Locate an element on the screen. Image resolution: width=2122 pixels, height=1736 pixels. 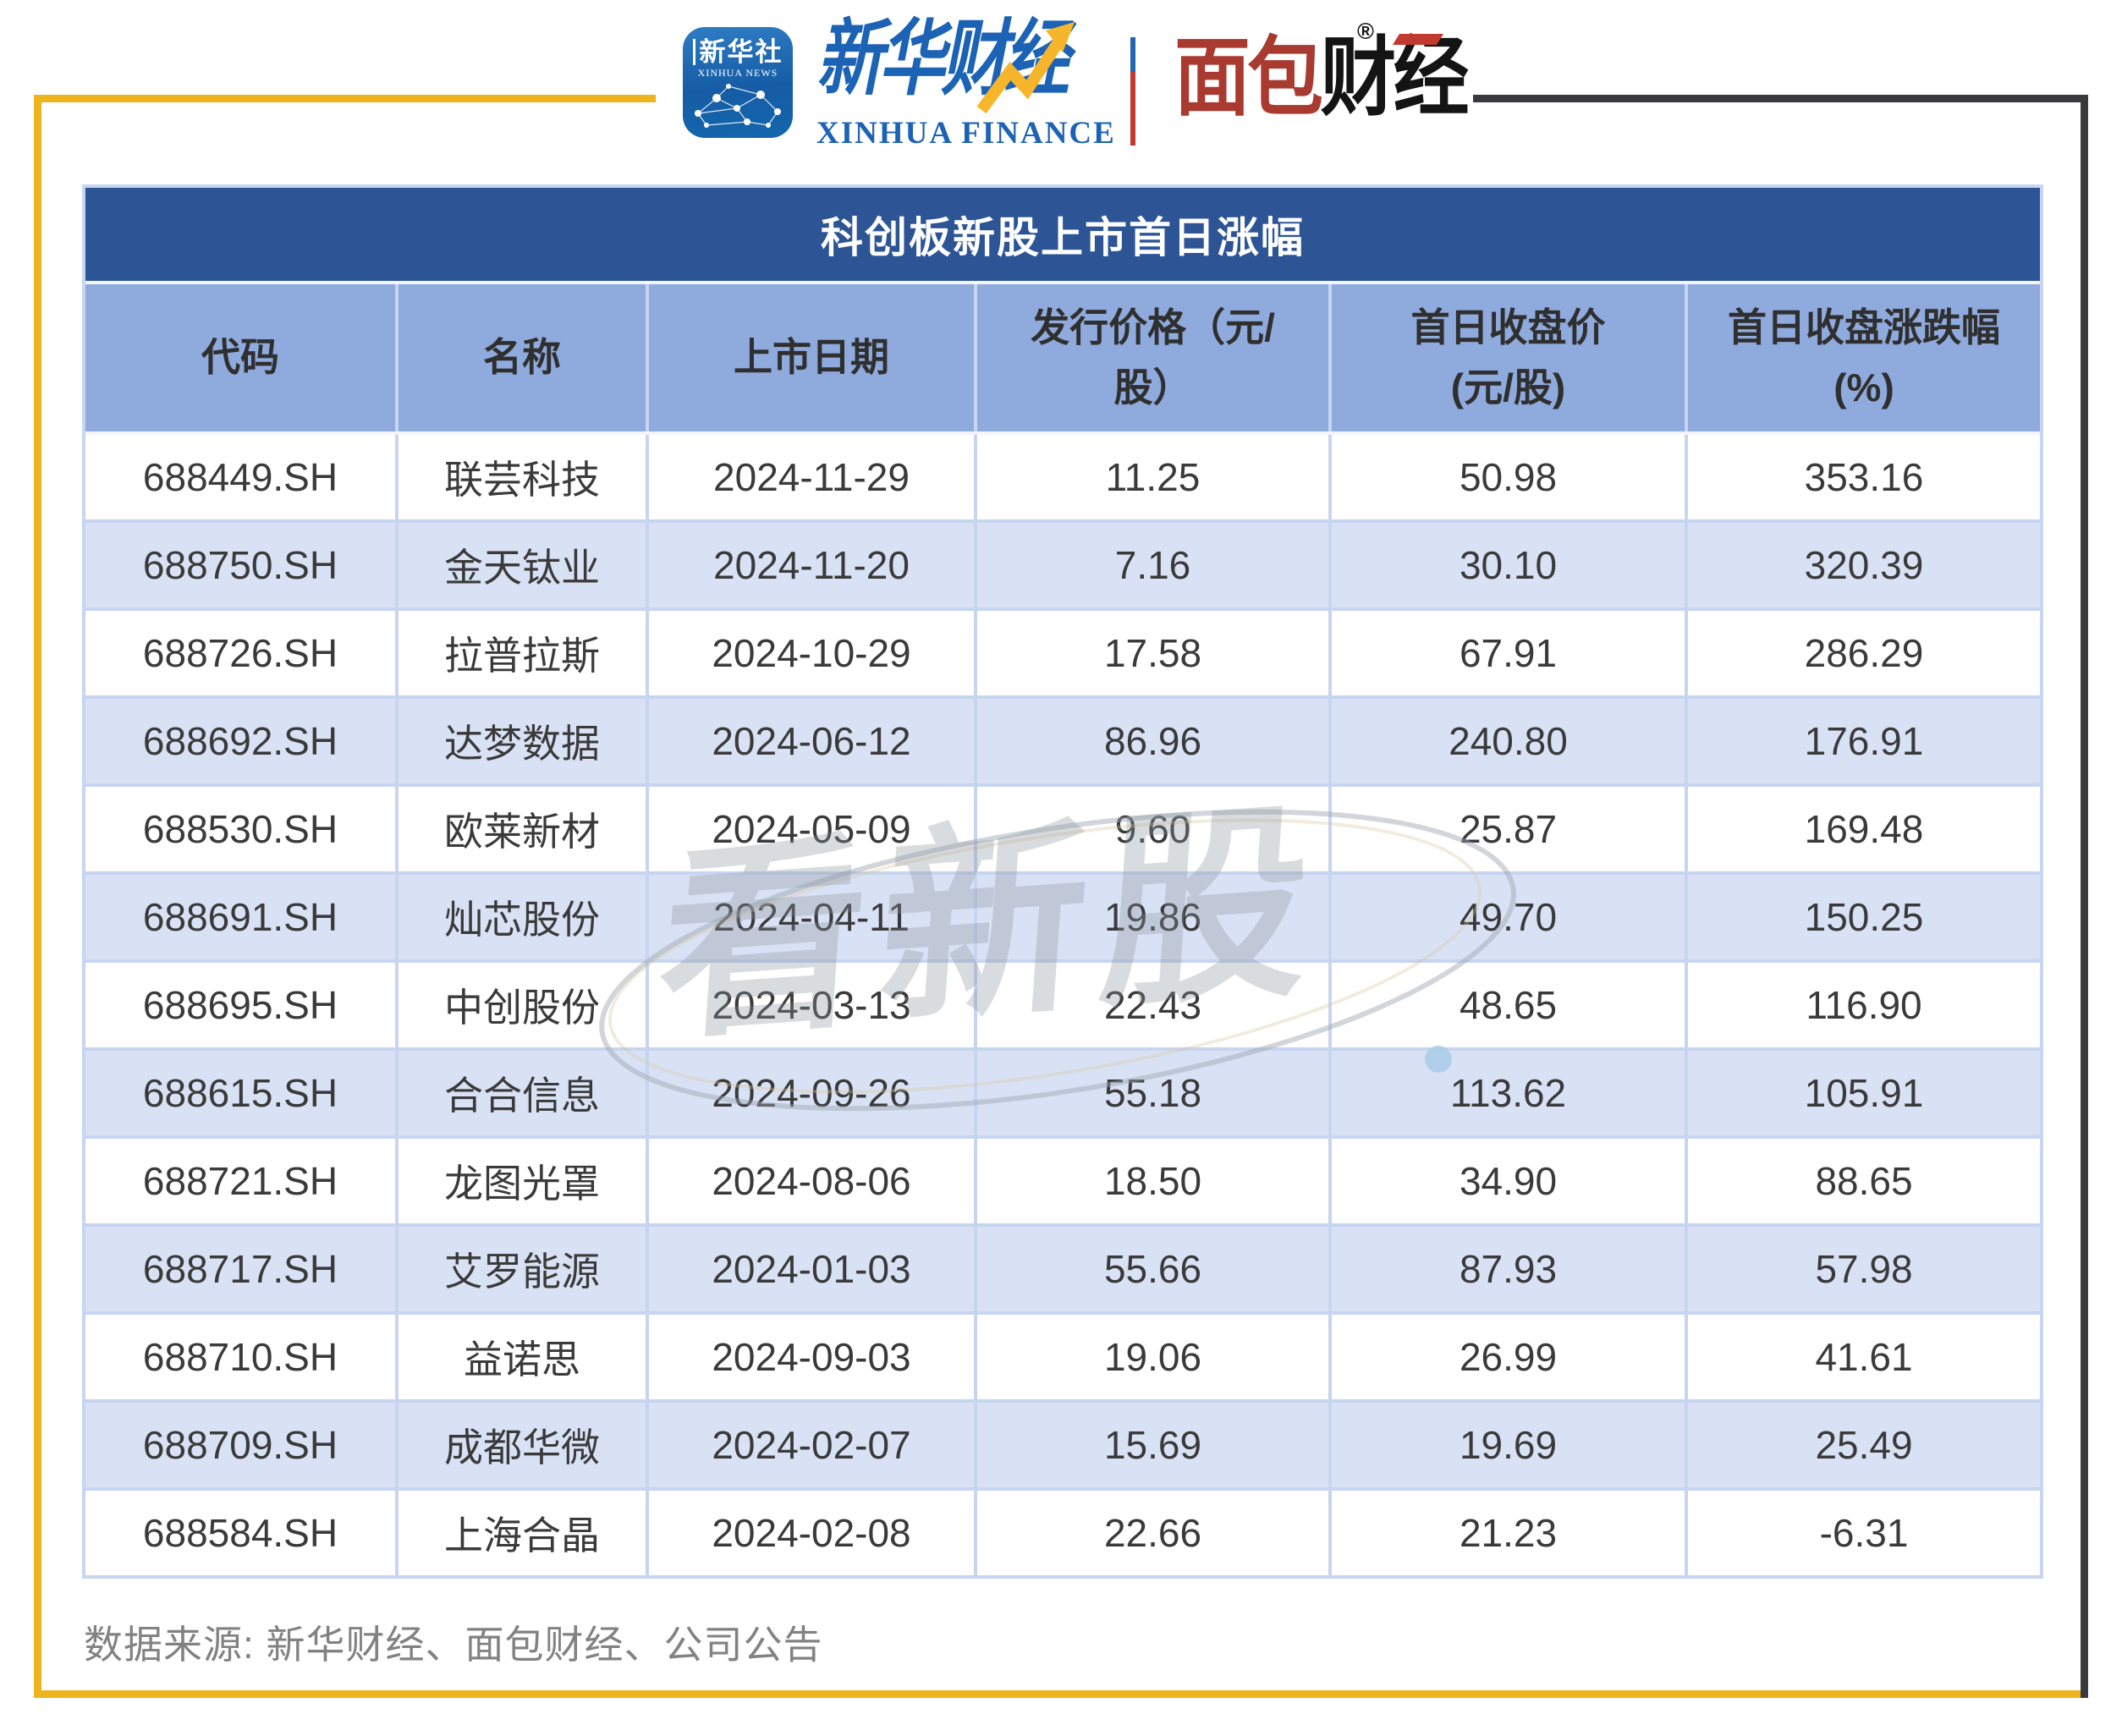
table-cell: 2024-09-03 is located at coordinates (811, 1357).